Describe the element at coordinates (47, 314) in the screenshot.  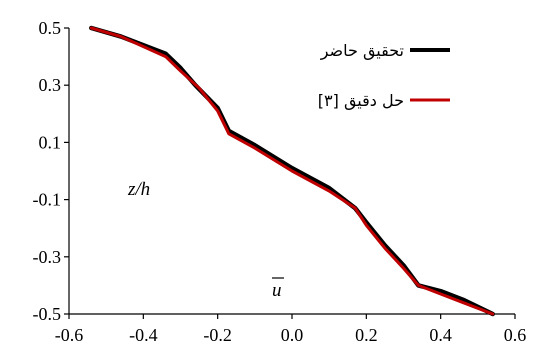
I see `y-tick-label: -0.5` at that location.